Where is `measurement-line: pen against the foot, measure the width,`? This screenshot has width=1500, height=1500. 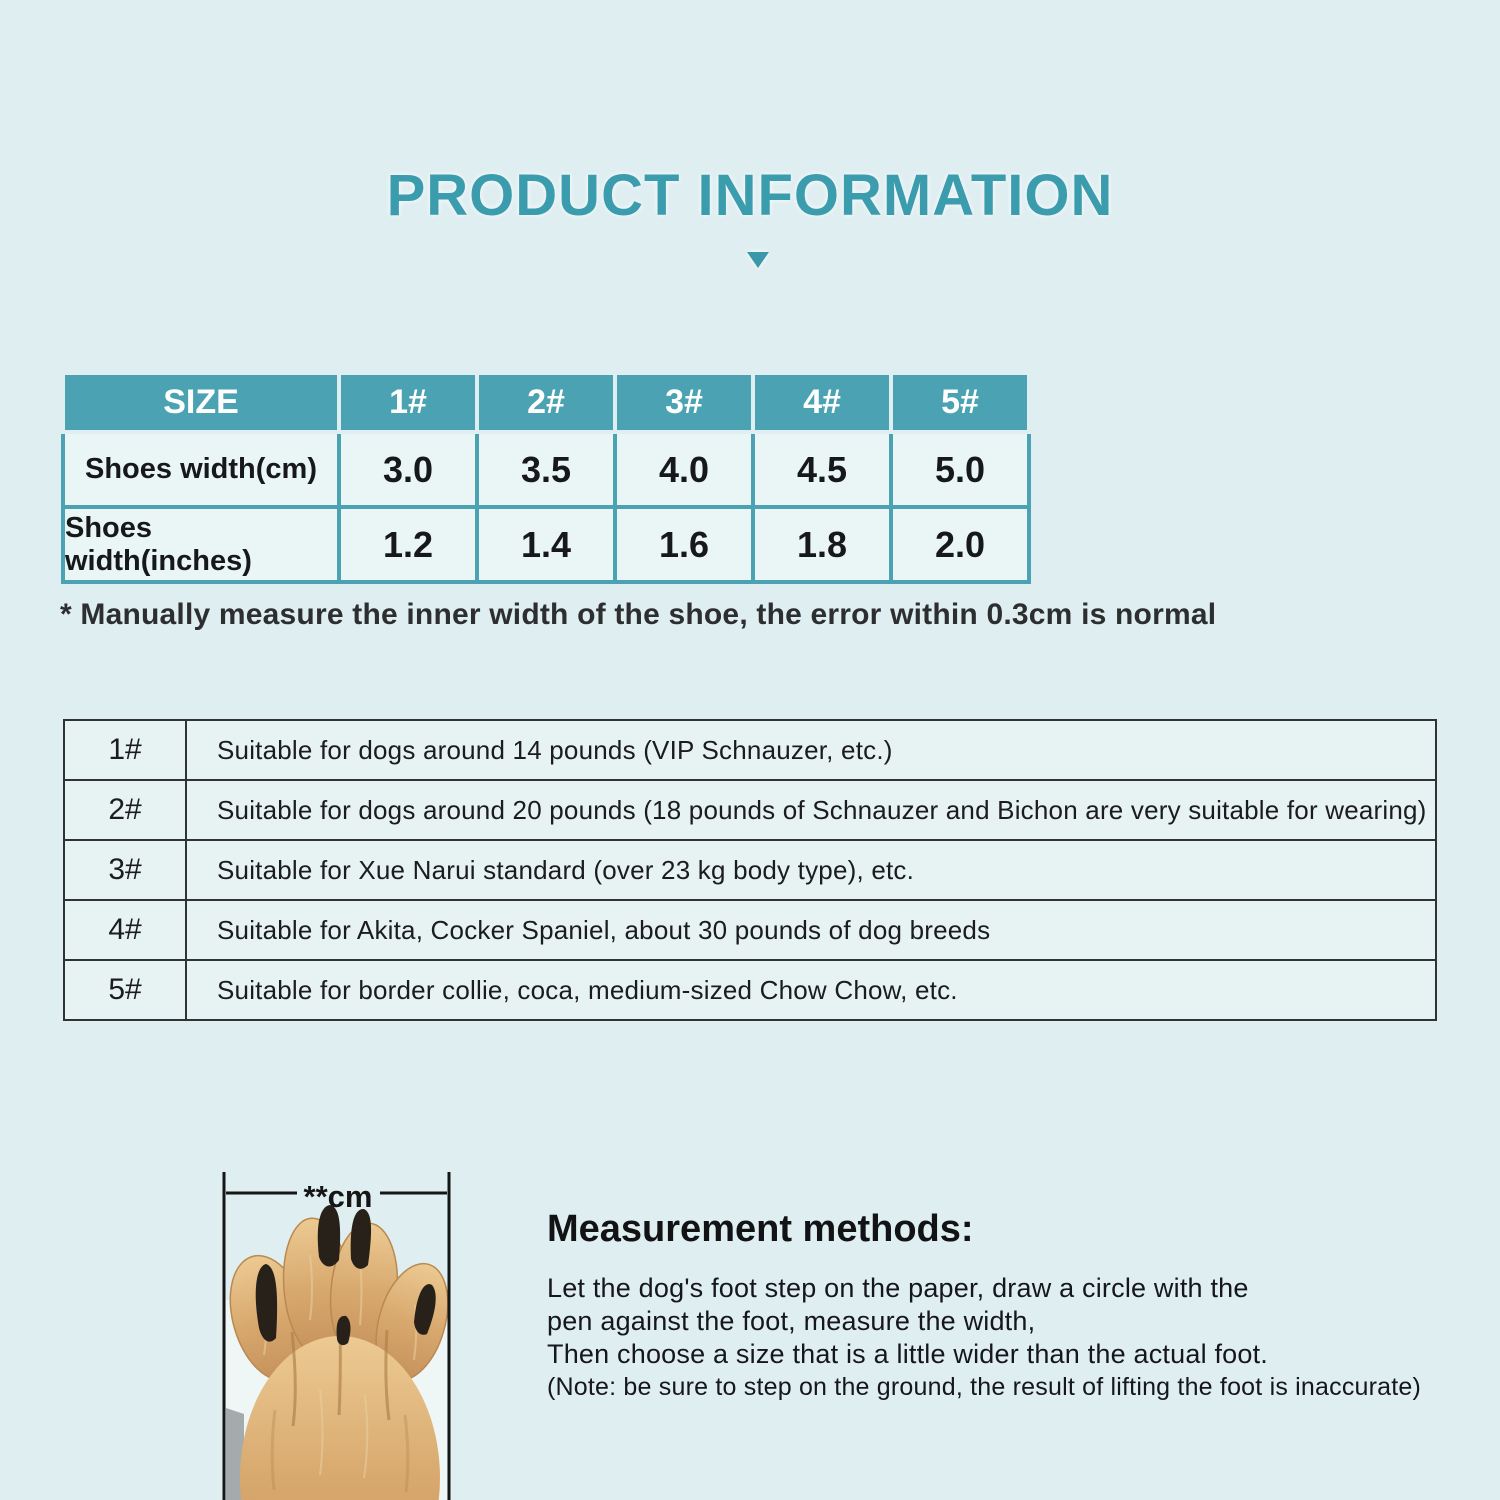 measurement-line: pen against the foot, measure the width, is located at coordinates (791, 1321).